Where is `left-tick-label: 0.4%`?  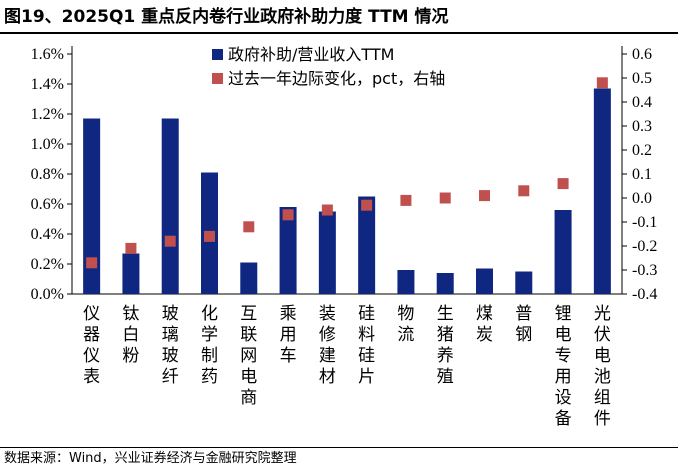
left-tick-label: 0.4% is located at coordinates (47, 234).